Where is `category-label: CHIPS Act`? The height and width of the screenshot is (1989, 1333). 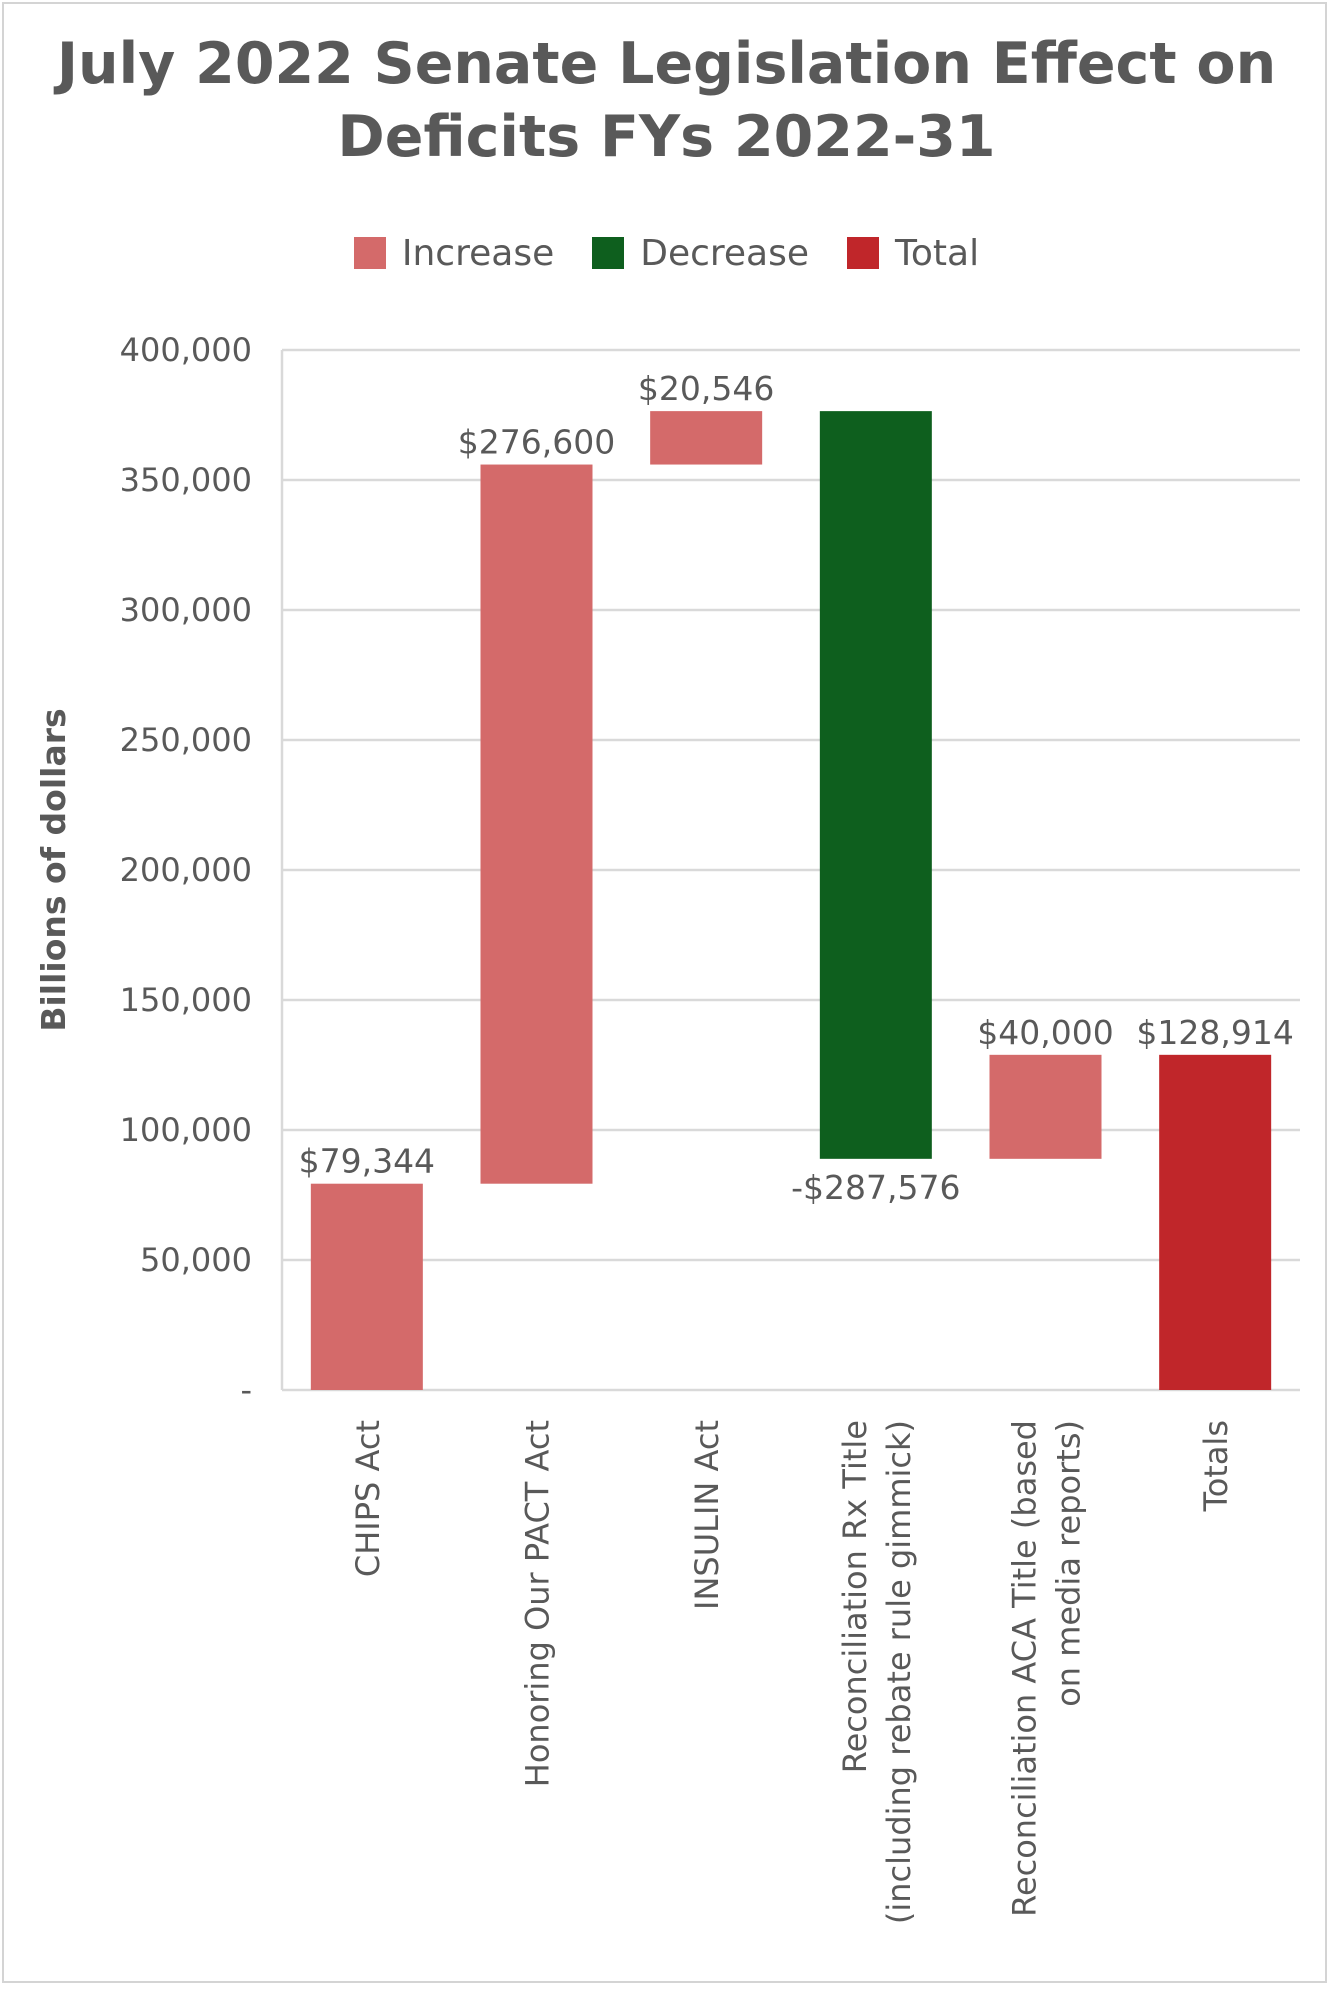
category-label: CHIPS Act is located at coordinates (368, 1498).